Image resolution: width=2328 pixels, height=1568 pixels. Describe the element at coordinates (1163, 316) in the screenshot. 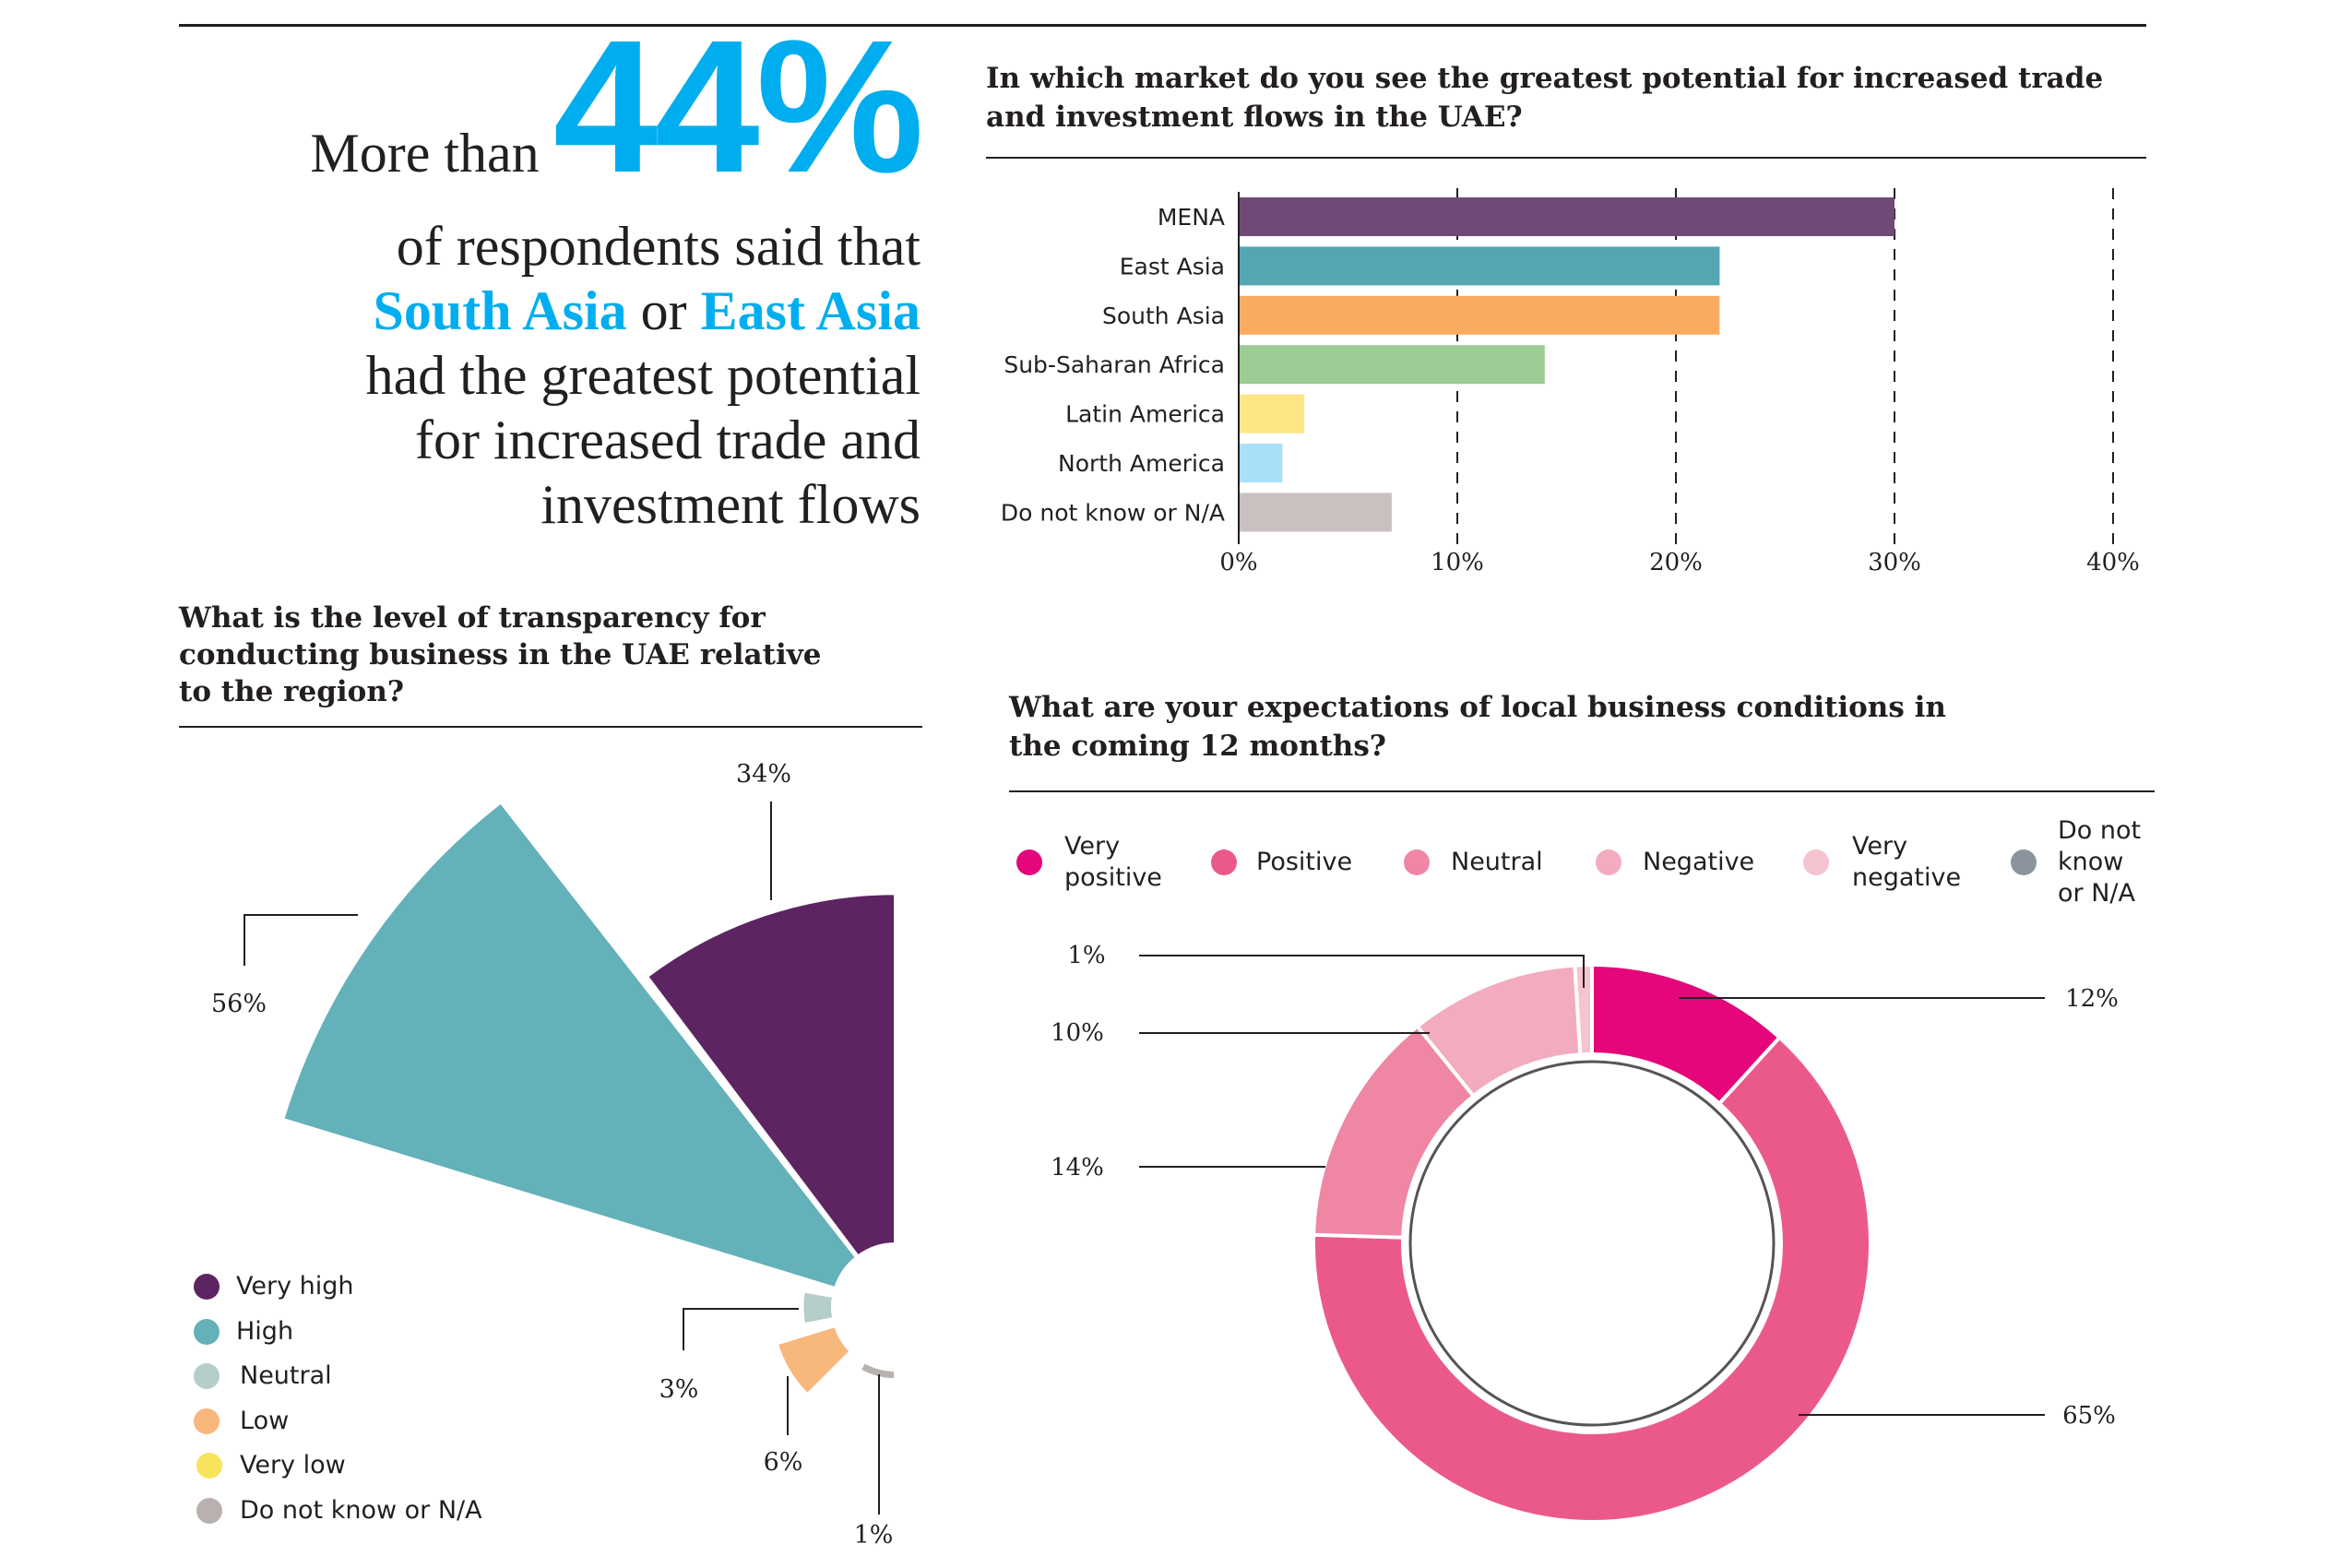

I see `bar-category-label: South Asia` at that location.